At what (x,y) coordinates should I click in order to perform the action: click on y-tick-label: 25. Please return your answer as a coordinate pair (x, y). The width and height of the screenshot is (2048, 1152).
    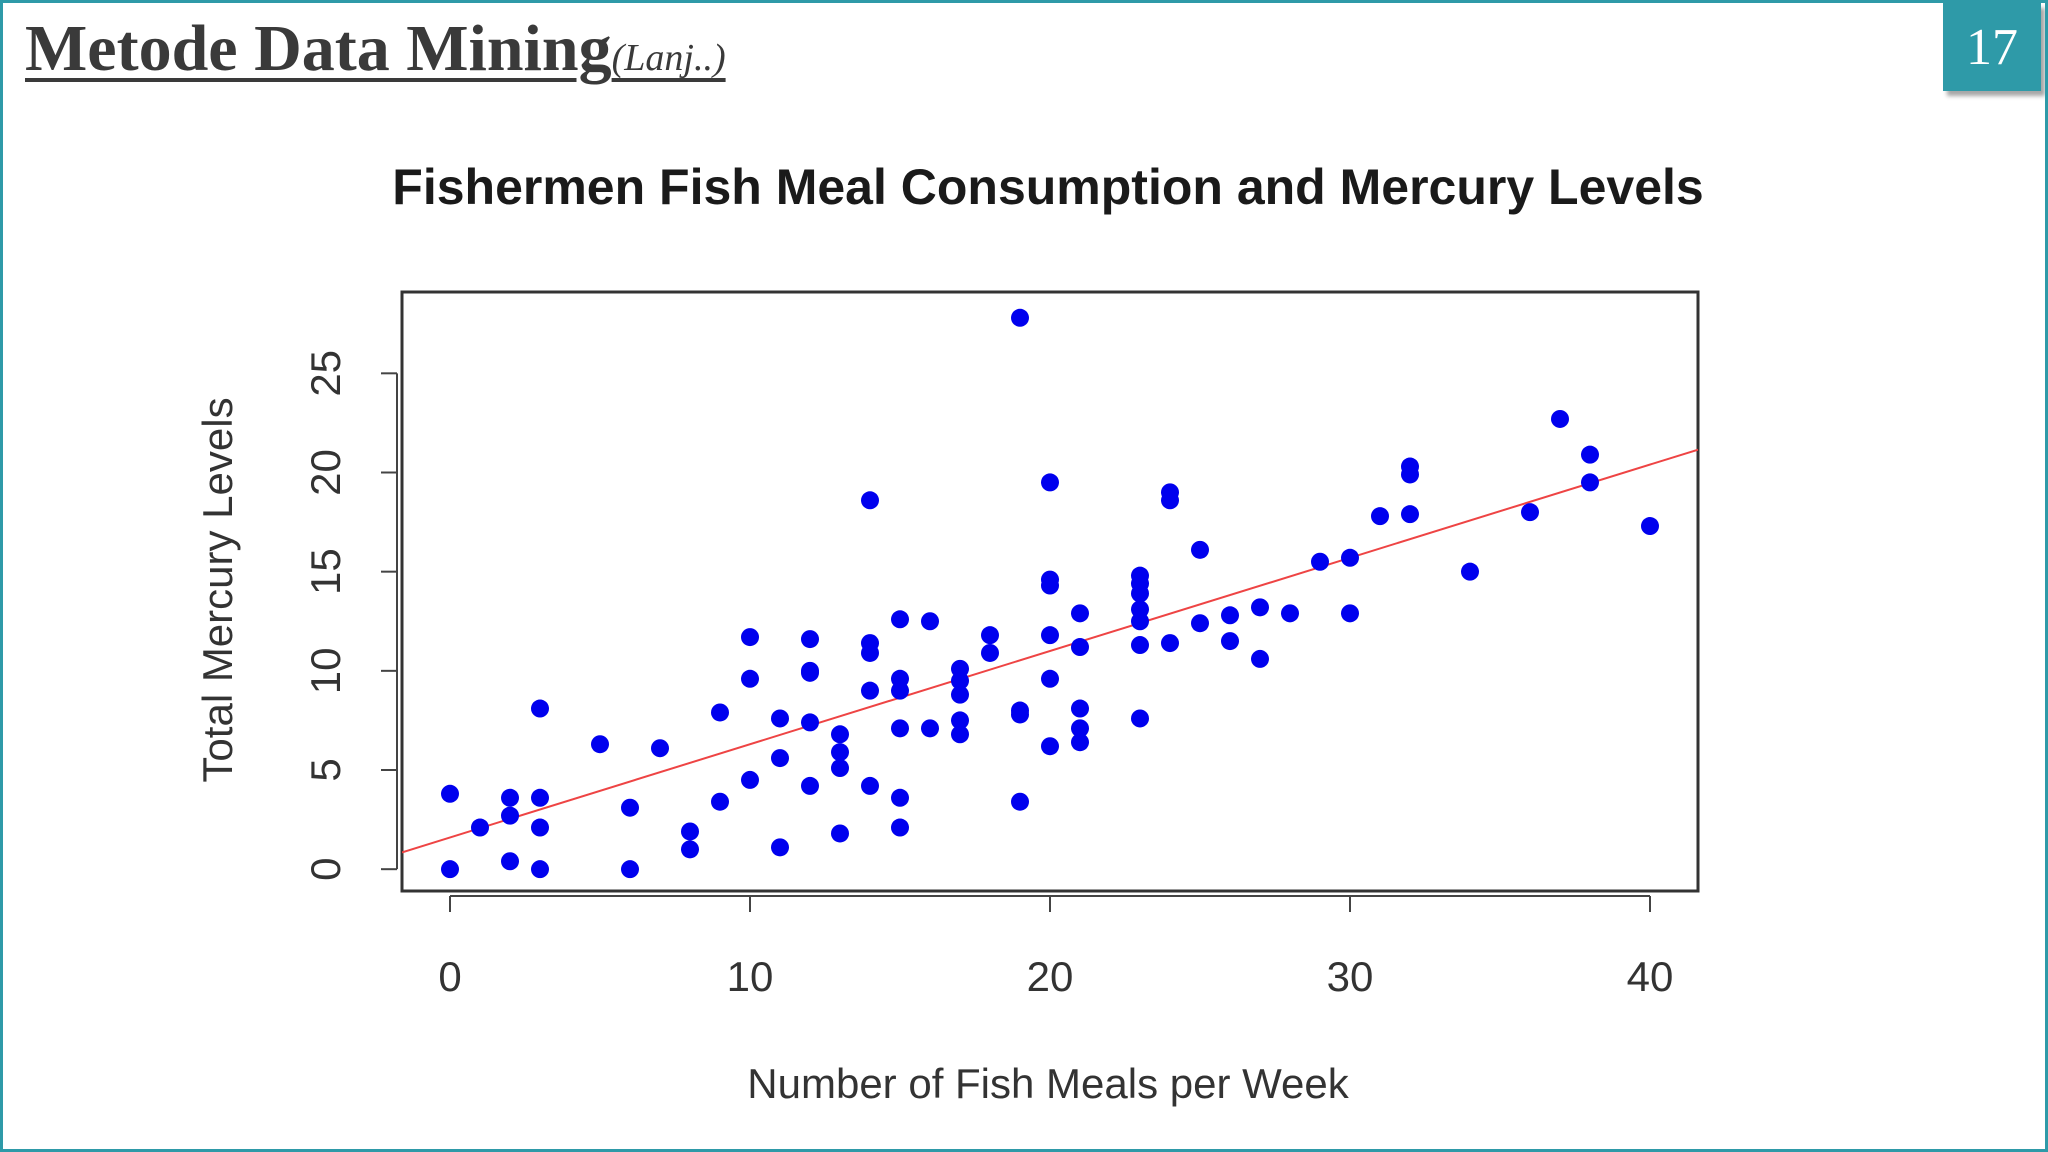
    Looking at the image, I should click on (325, 373).